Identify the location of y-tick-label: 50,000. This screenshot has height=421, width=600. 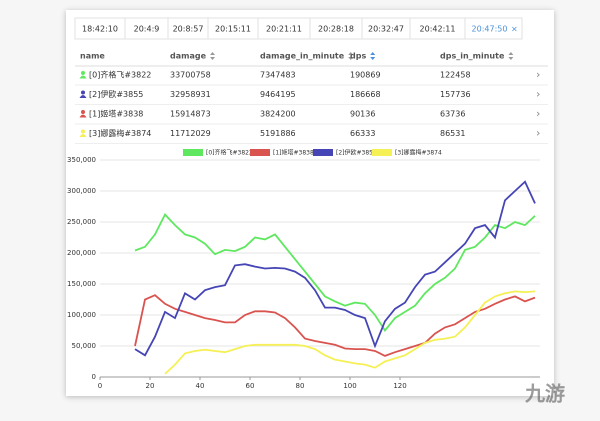
(84, 346).